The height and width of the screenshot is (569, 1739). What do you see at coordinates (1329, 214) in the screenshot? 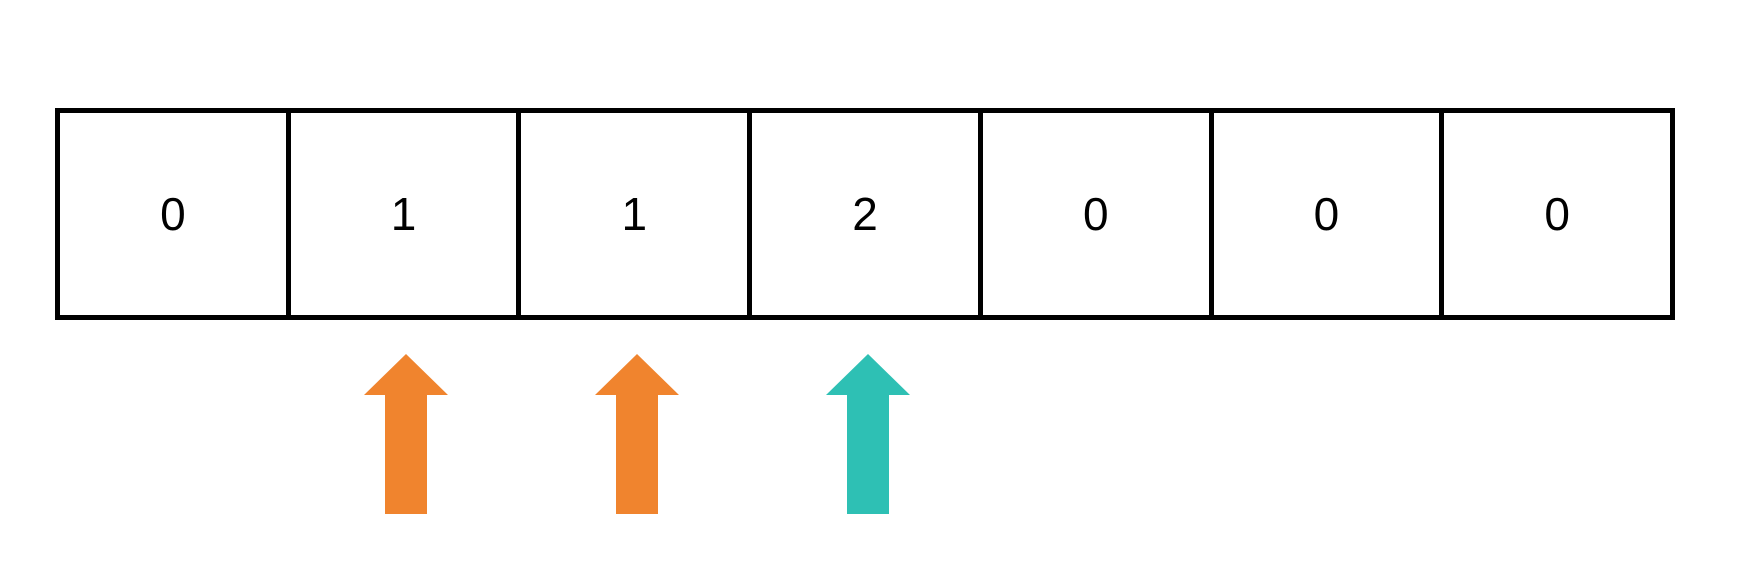
I see `array-cell-5: 0` at bounding box center [1329, 214].